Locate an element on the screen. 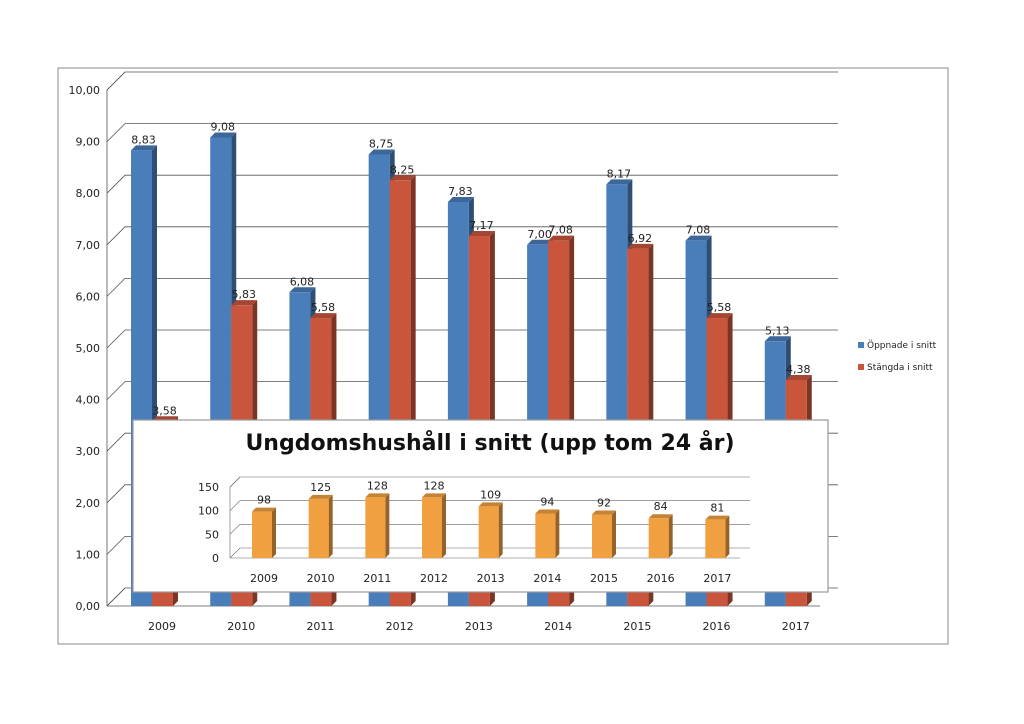 This screenshot has width=1024, height=724. x-tick-label: 2016 is located at coordinates (717, 626).